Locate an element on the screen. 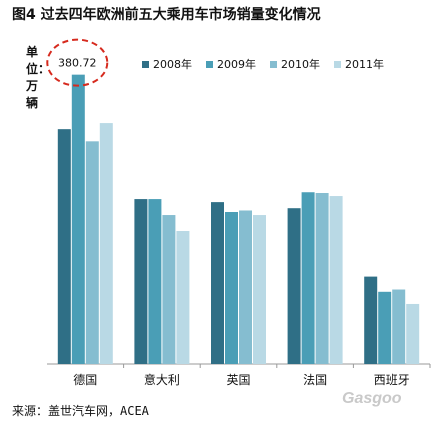 The height and width of the screenshot is (433, 438). legend-label: 2011年 is located at coordinates (364, 64).